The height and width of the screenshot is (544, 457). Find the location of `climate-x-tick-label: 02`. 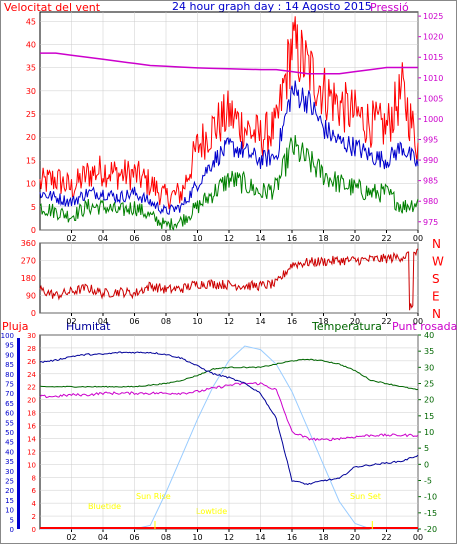

climate-x-tick-label: 02 is located at coordinates (71, 537).